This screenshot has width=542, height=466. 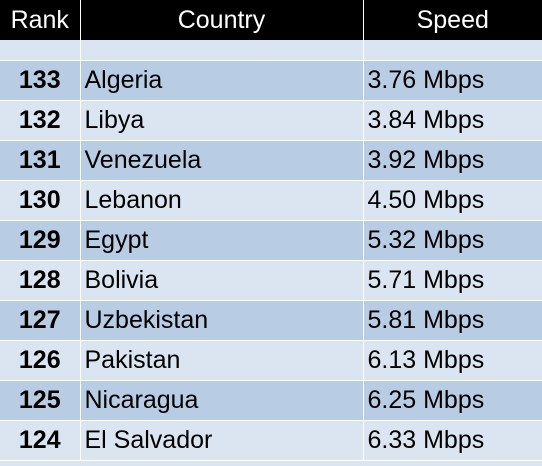 I want to click on country-cell: Algeria, so click(x=222, y=80).